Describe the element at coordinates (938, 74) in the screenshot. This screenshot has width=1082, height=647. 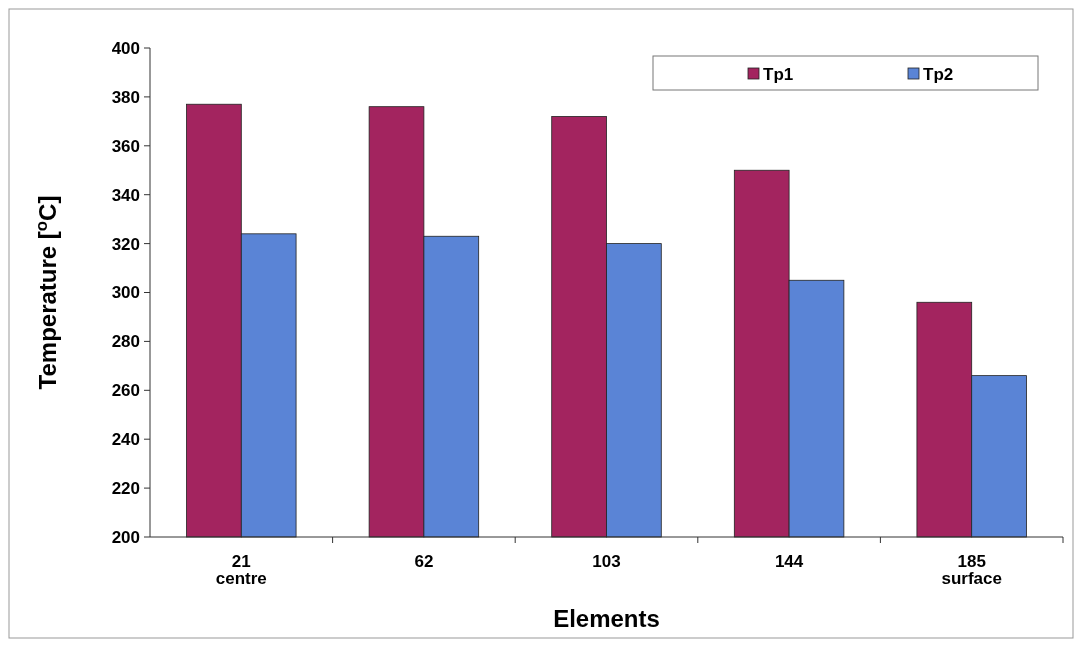
I see `legend-label: Tp2` at that location.